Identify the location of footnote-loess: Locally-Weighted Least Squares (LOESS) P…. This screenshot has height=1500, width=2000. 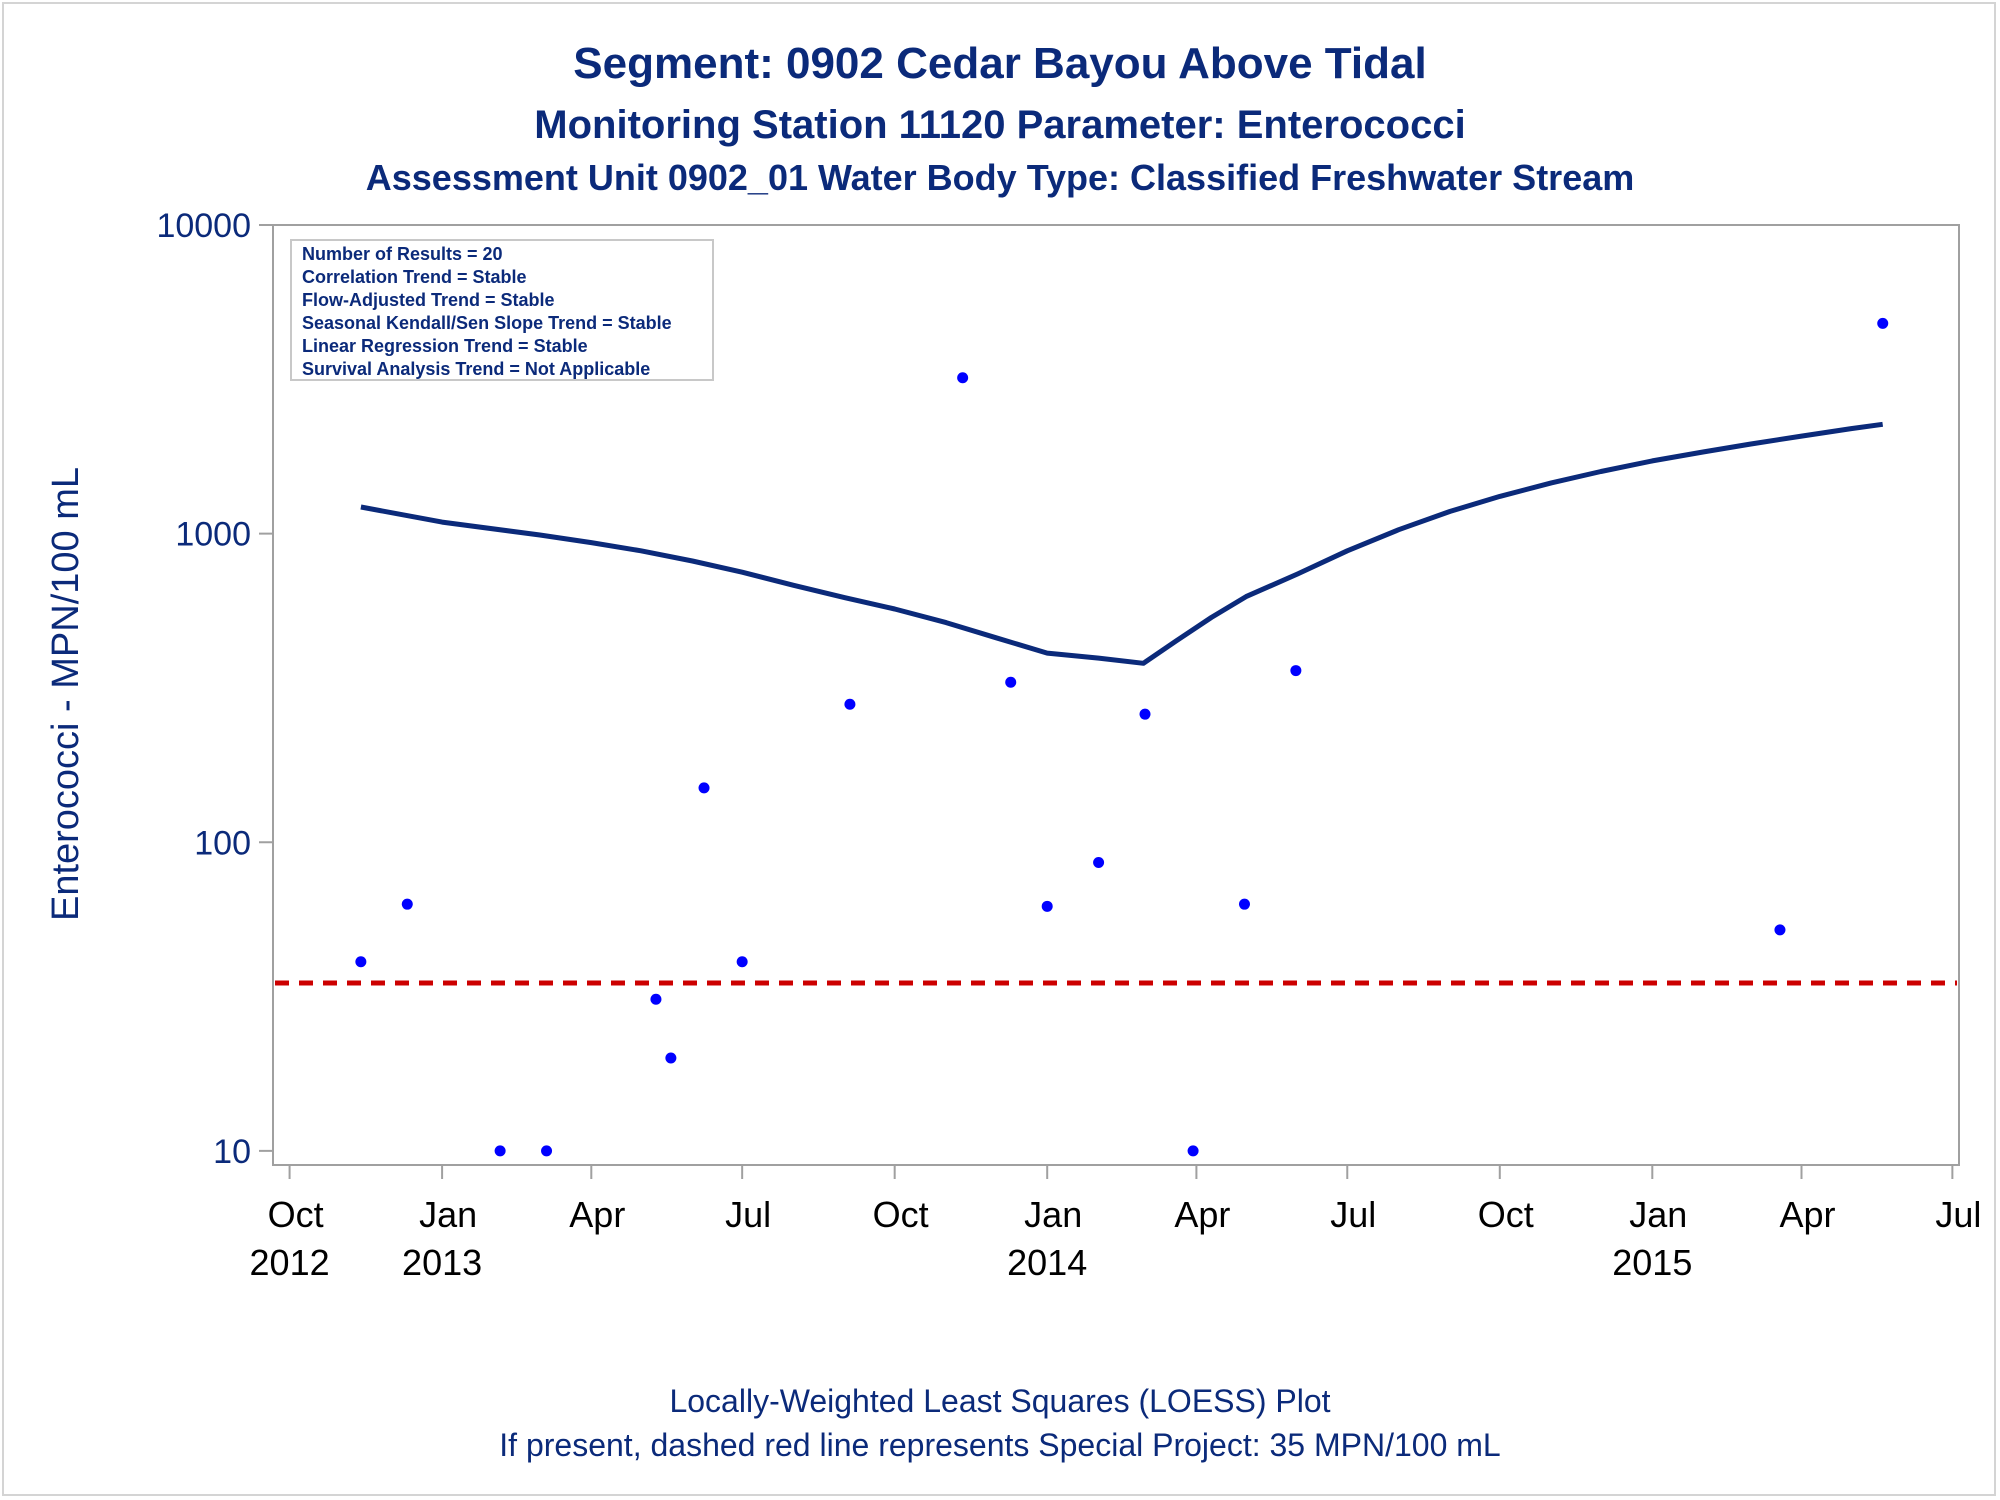
(999, 1401).